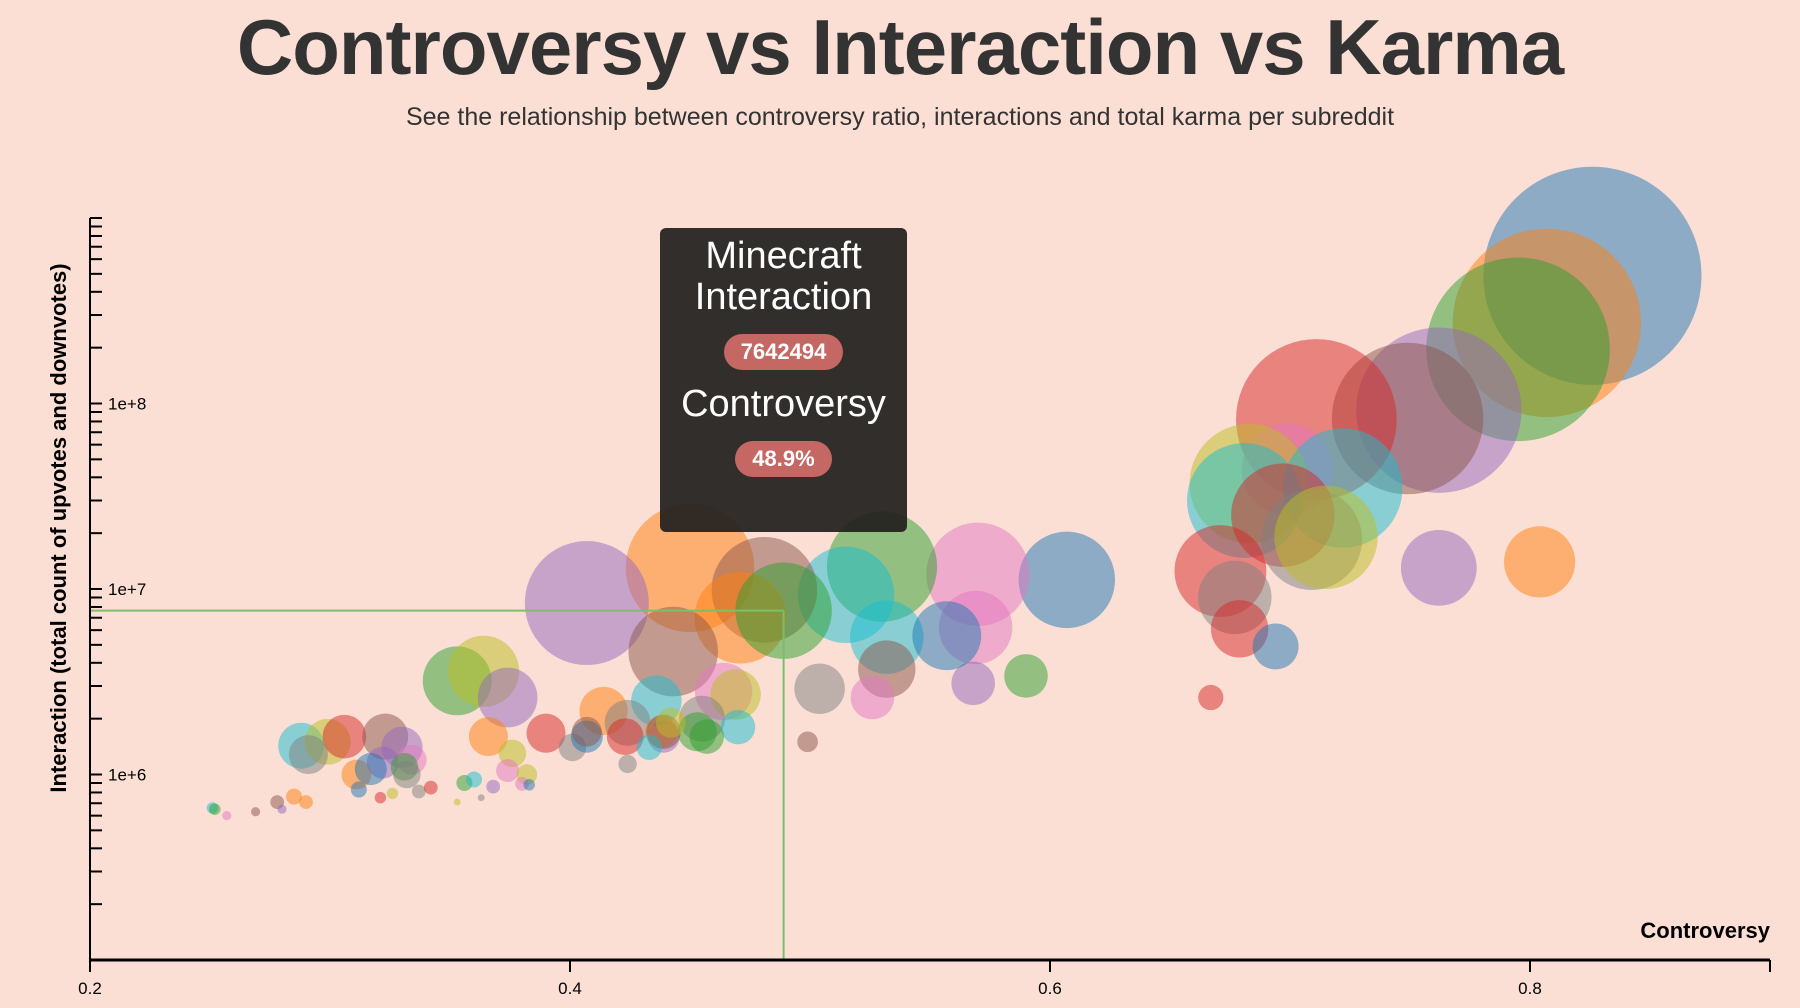 This screenshot has height=1008, width=1800. Describe the element at coordinates (783, 459) in the screenshot. I see `tooltip-controversy-value: 48.9%` at that location.